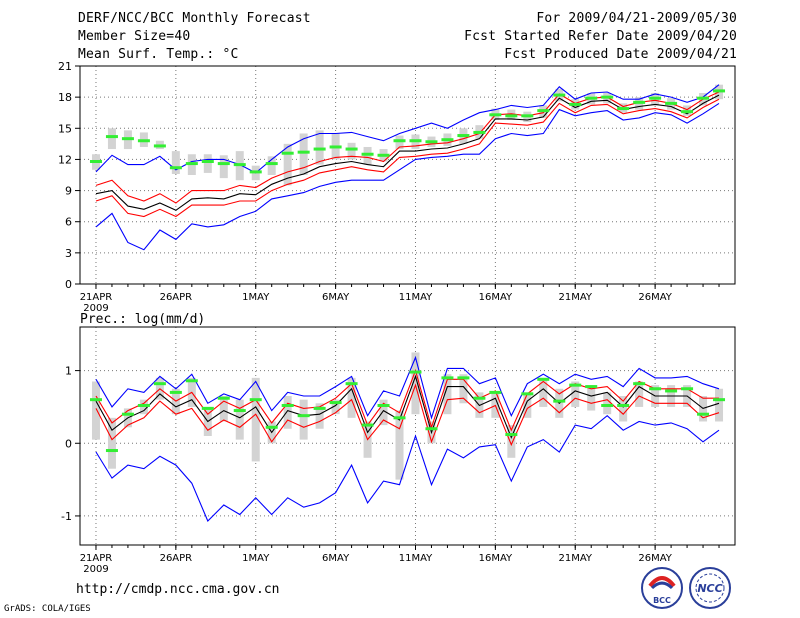 The image size is (800, 618). What do you see at coordinates (496, 558) in the screenshot?
I see `prec-xtick-label: 16MAY` at bounding box center [496, 558].